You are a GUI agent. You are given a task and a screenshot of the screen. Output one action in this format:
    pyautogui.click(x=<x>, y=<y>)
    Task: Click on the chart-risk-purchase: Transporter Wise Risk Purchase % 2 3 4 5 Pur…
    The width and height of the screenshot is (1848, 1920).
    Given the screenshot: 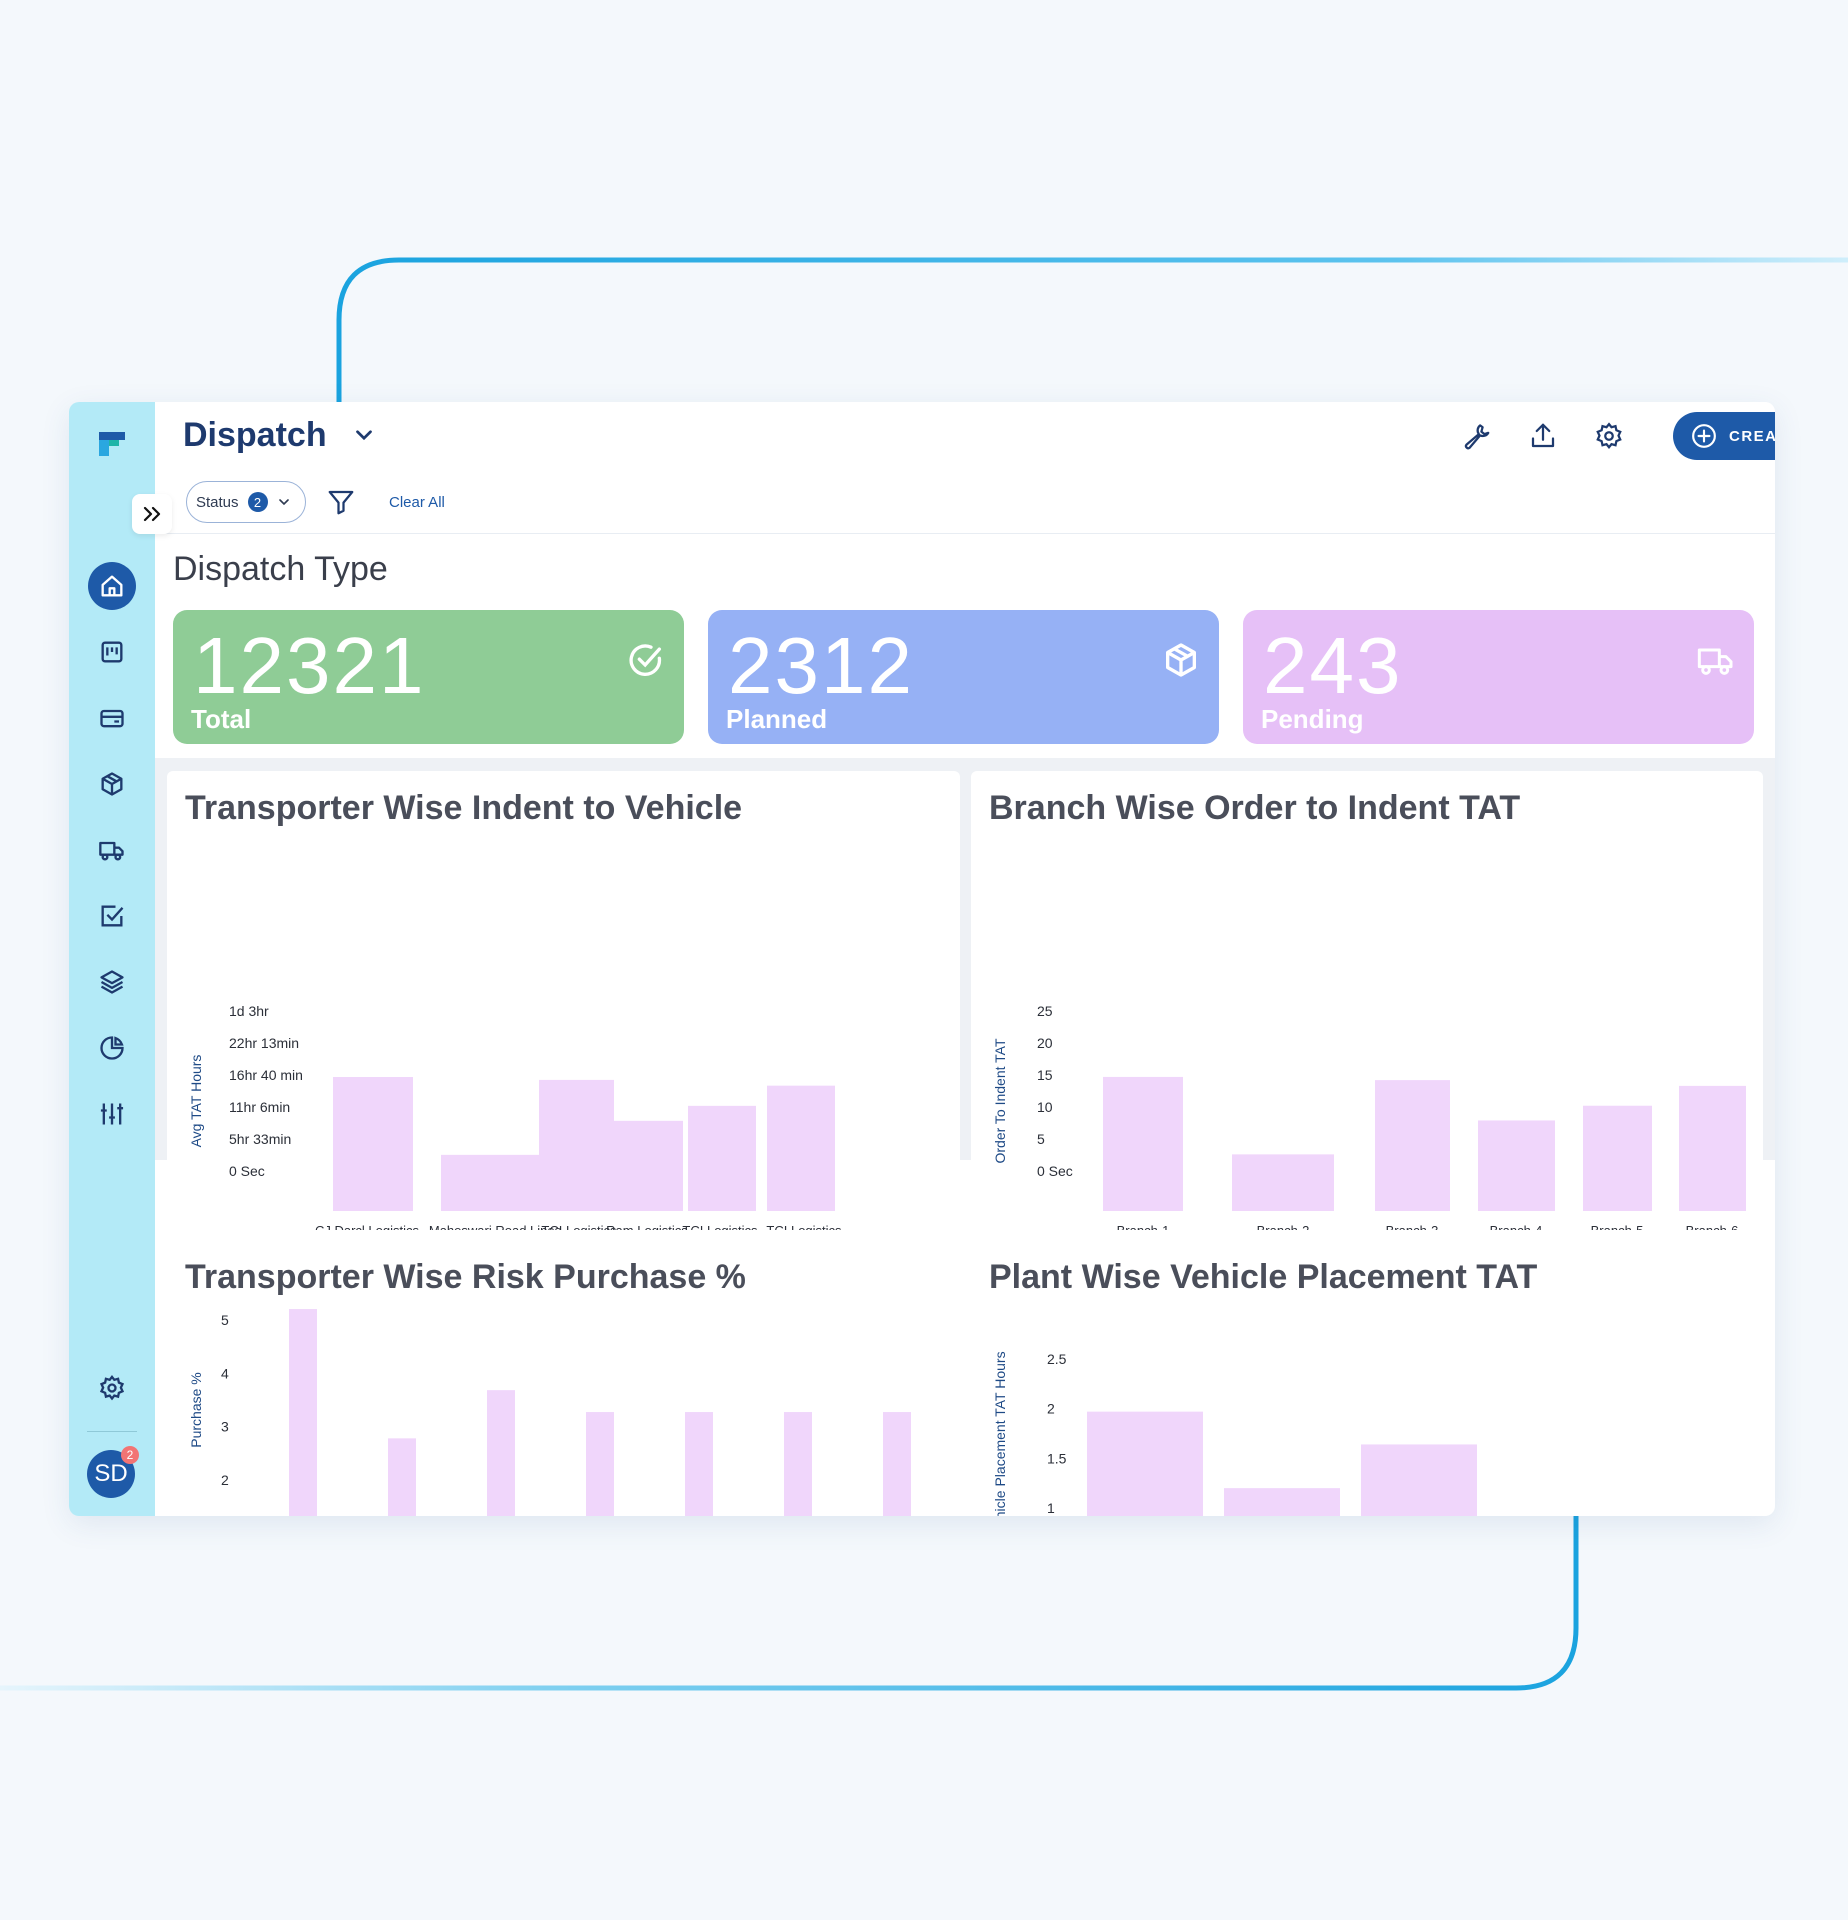 What is the action you would take?
    pyautogui.click(x=563, y=1378)
    